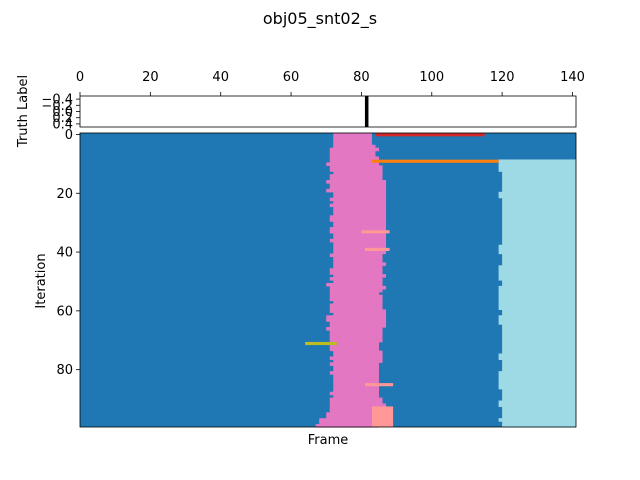 This screenshot has width=640, height=480. Describe the element at coordinates (64, 253) in the screenshot. I see `iteration-y-tick-label: 40` at that location.